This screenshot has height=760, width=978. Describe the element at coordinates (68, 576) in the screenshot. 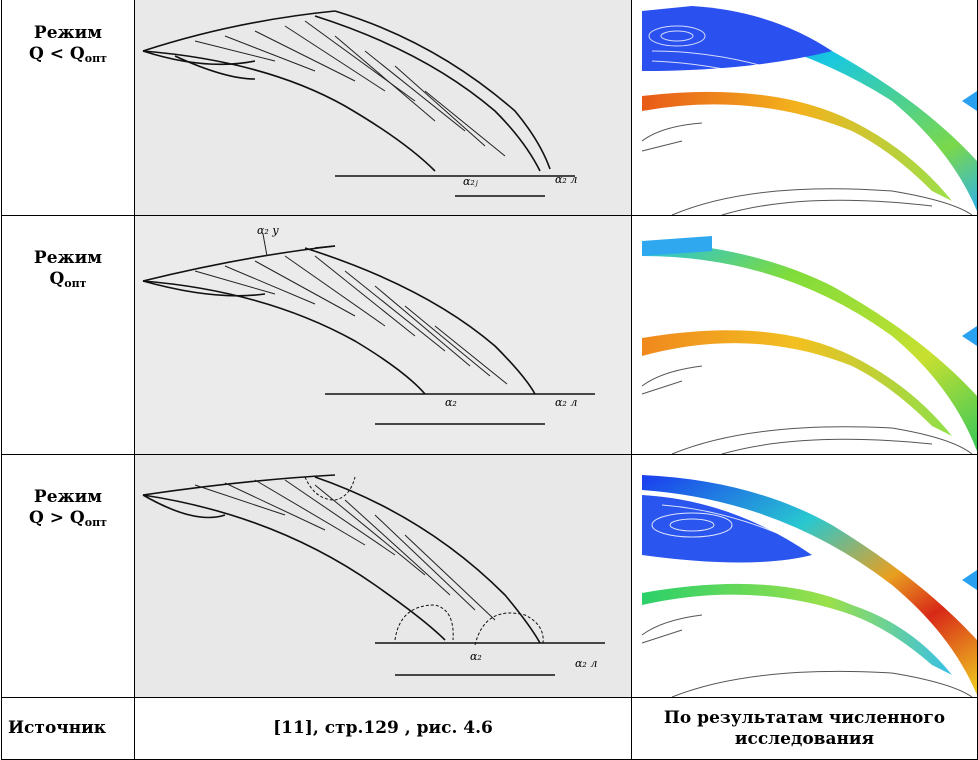

I see `mode-cell-high: Режим Q > Qопт` at that location.